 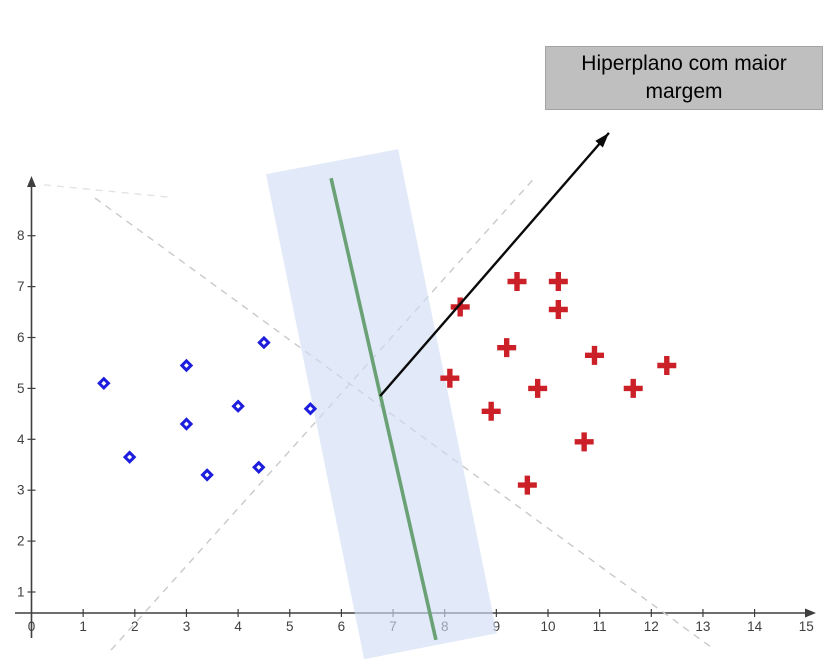 What do you see at coordinates (187, 626) in the screenshot?
I see `x-tick-label: 3` at bounding box center [187, 626].